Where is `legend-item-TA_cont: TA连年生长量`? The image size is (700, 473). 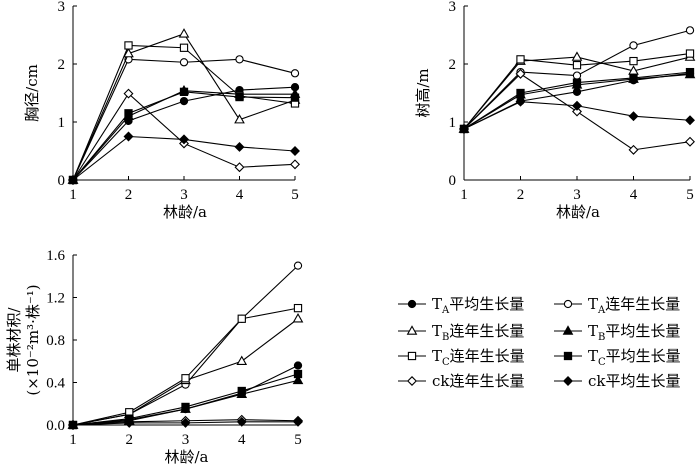
legend-item-TA_cont: TA连年生长量 is located at coordinates (617, 305).